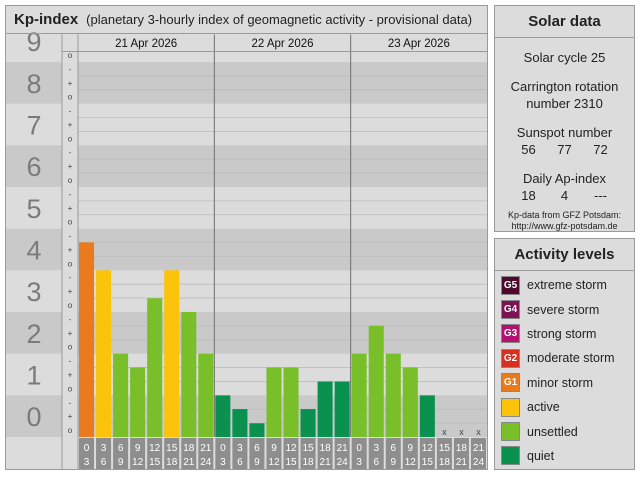 This screenshot has height=480, width=640. What do you see at coordinates (564, 285) in the screenshot?
I see `legend-item: G5 extreme storm` at bounding box center [564, 285].